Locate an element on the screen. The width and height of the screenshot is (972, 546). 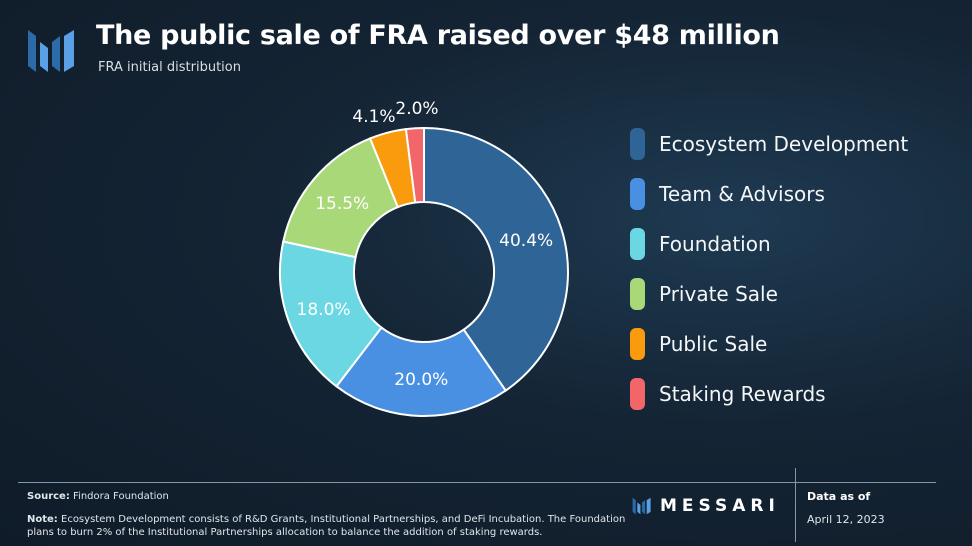
legend-item: Staking Rewards is located at coordinates (769, 394).